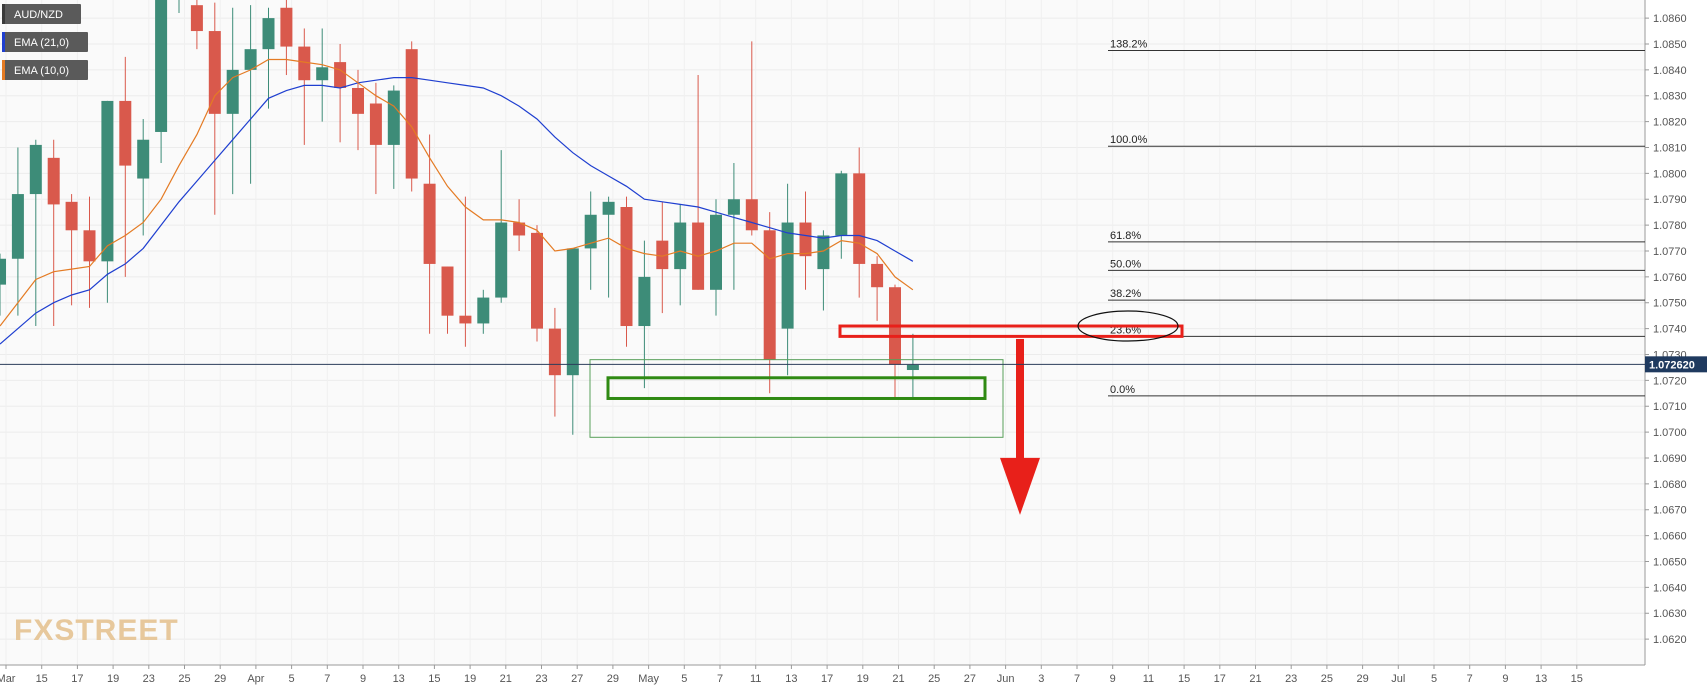  What do you see at coordinates (1670, 588) in the screenshot?
I see `y-tick-label: 1.0640` at bounding box center [1670, 588].